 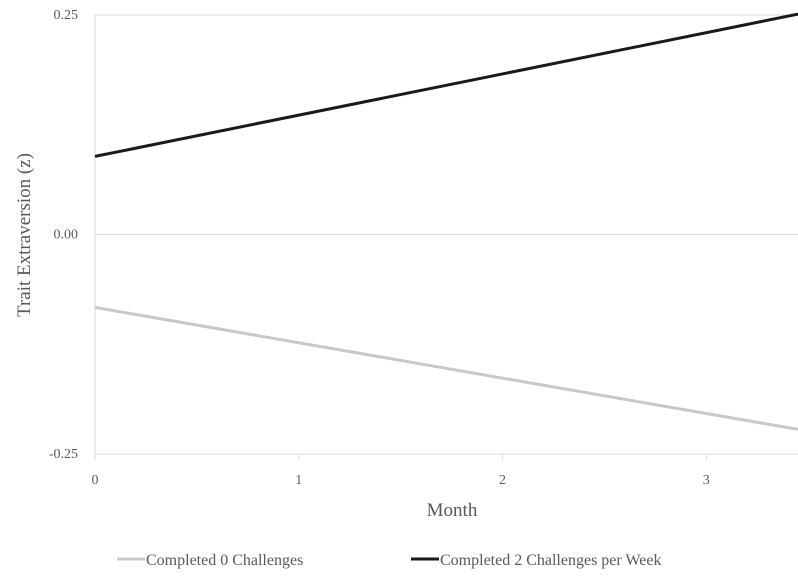 I want to click on y-axis-label: Trait Extraversion (z), so click(x=24, y=235).